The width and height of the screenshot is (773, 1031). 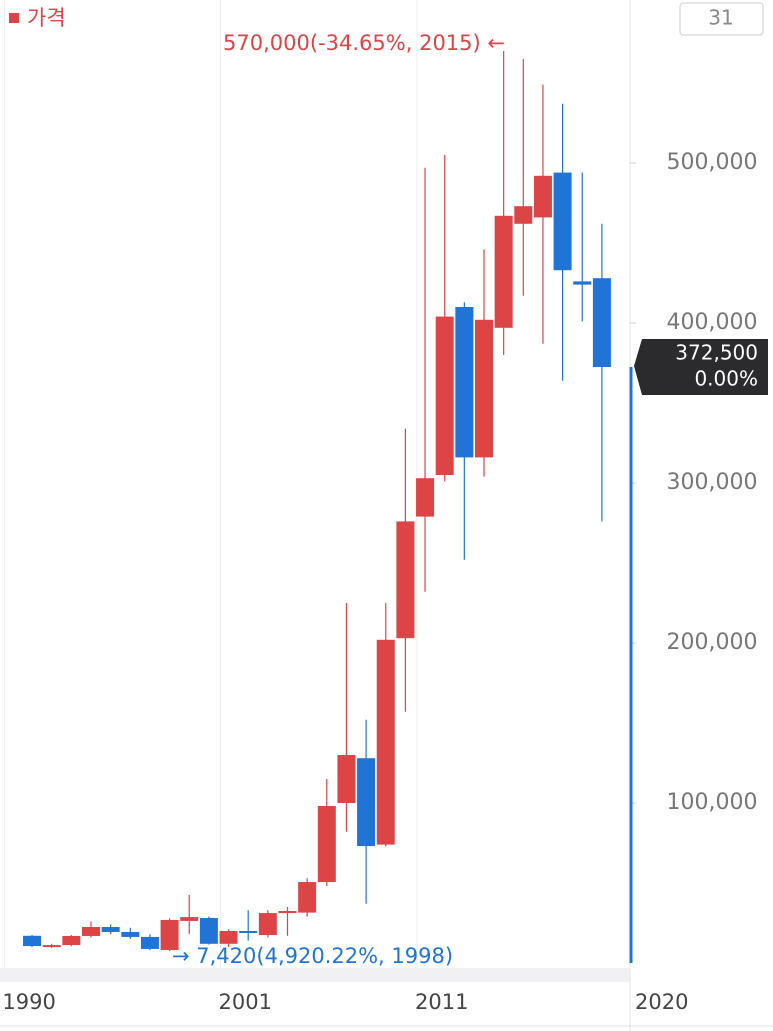 What do you see at coordinates (441, 1002) in the screenshot?
I see `x-tick-label: 2011` at bounding box center [441, 1002].